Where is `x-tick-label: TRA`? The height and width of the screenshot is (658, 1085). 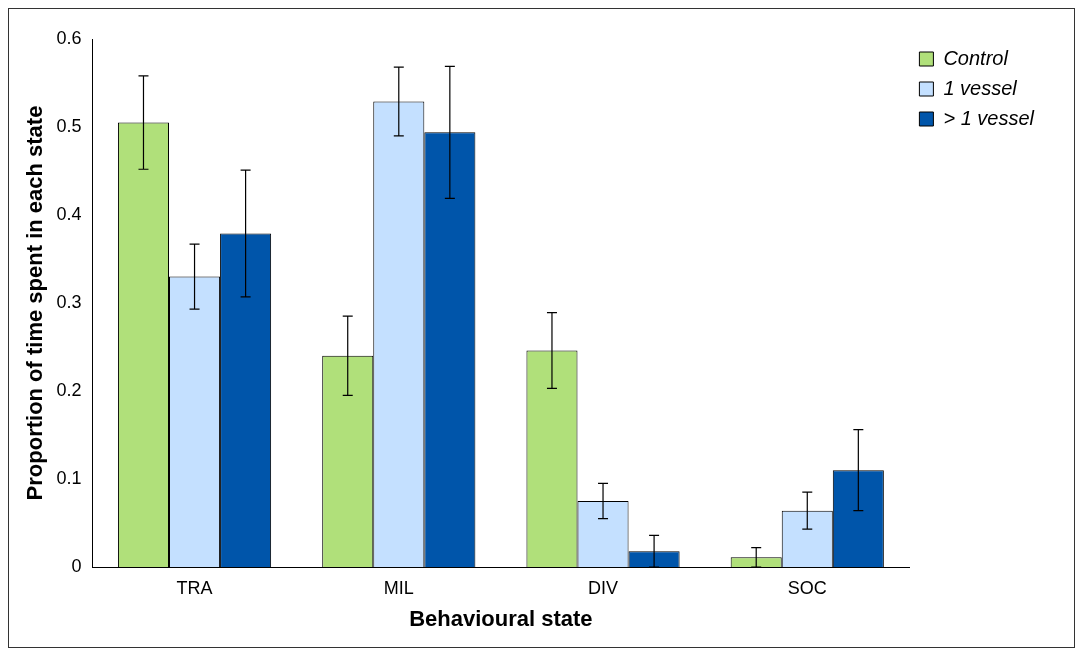
x-tick-label: TRA is located at coordinates (194, 587).